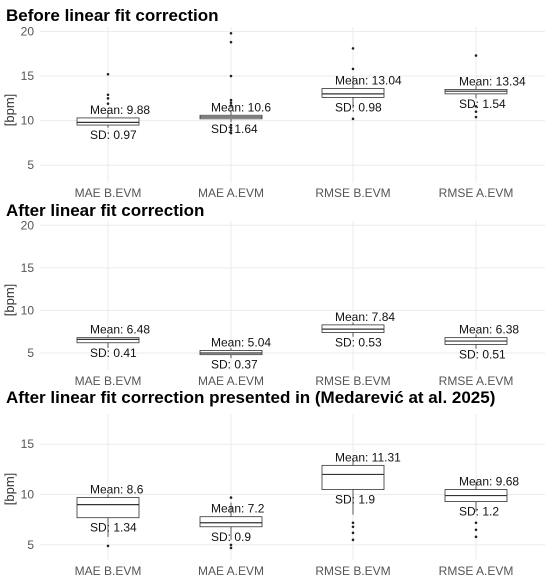 This screenshot has height=581, width=550. What do you see at coordinates (112, 15) in the screenshot?
I see `panel-title: Before linear fit correction` at bounding box center [112, 15].